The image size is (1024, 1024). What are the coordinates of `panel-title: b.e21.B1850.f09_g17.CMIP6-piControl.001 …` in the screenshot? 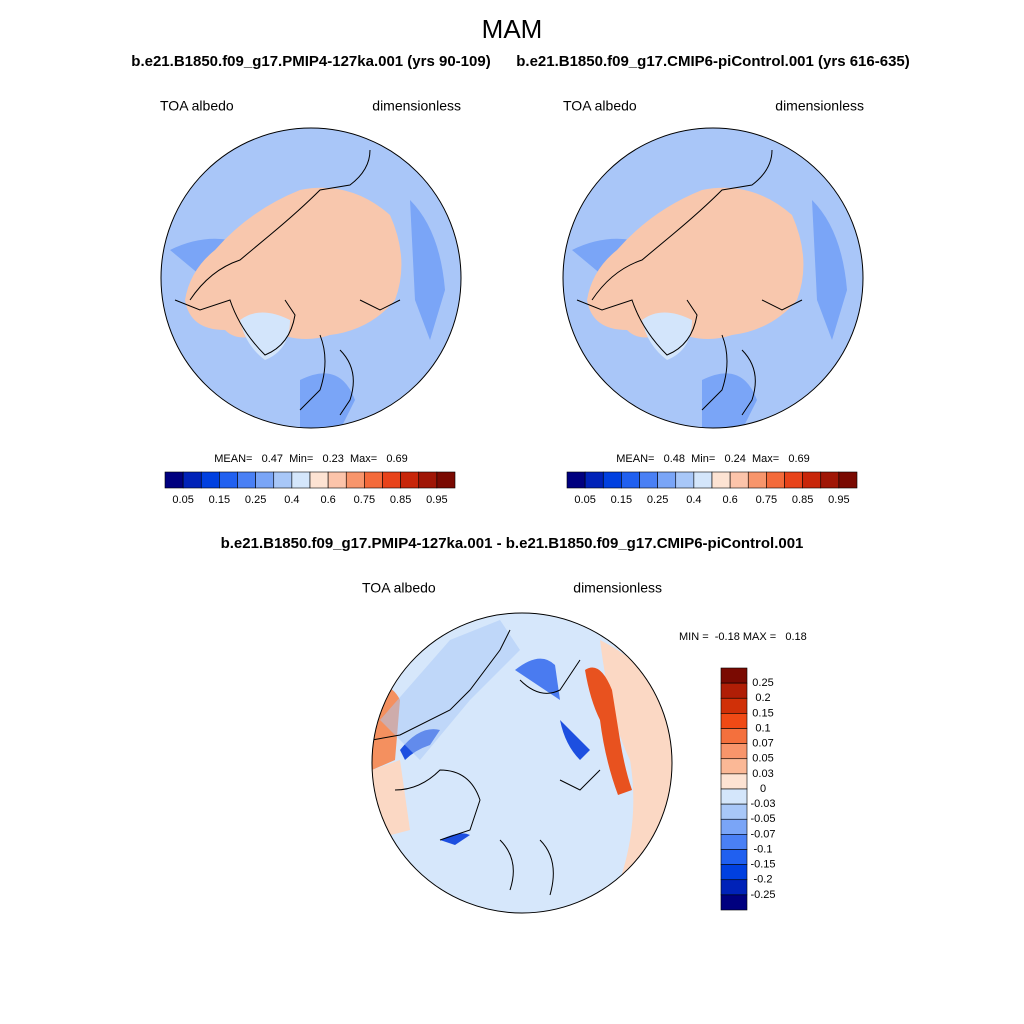 It's located at (713, 61).